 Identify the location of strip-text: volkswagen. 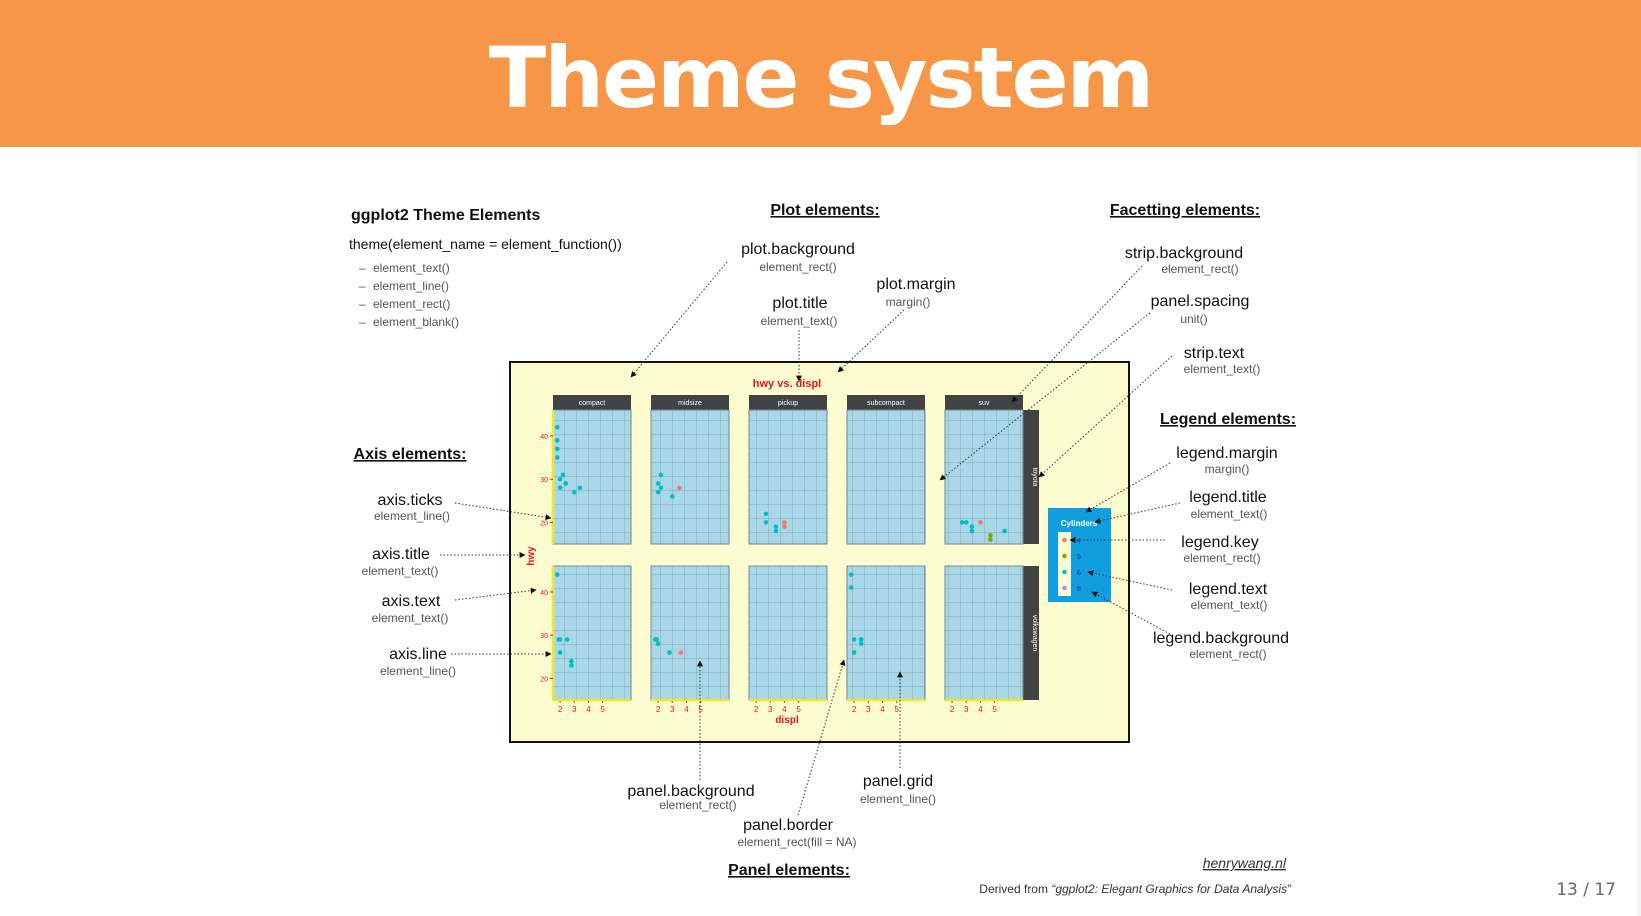
(1034, 633).